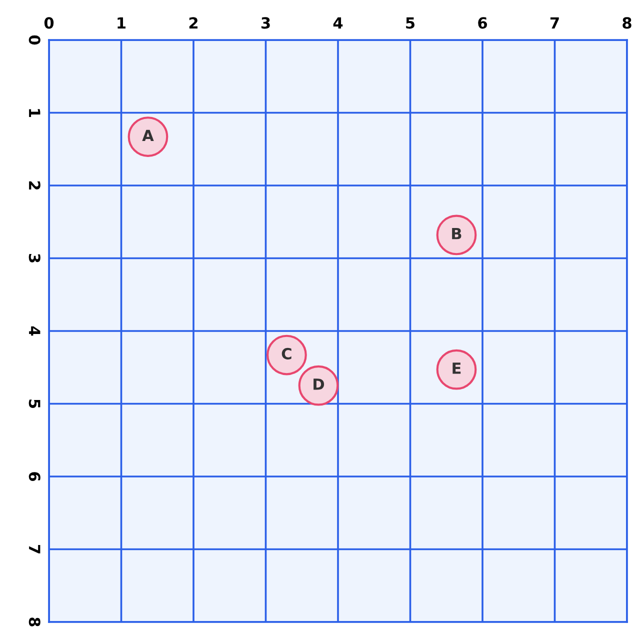 This screenshot has width=633, height=638. Describe the element at coordinates (34, 622) in the screenshot. I see `y-tick-label: 8` at that location.